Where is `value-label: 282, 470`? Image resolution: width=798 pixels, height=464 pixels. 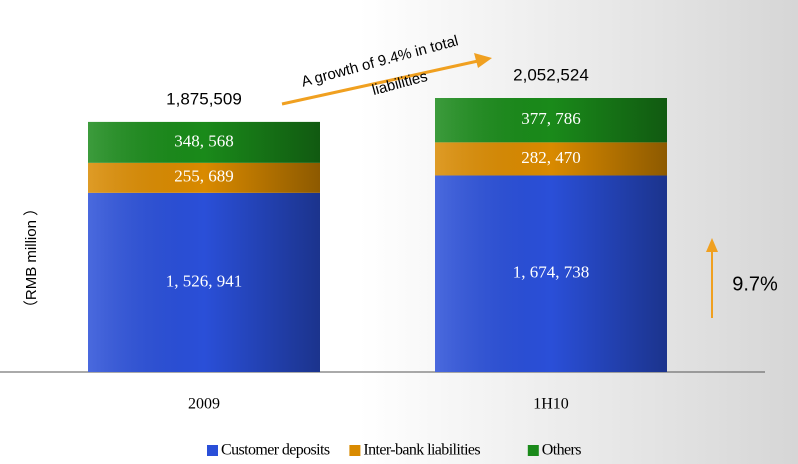 value-label: 282, 470 is located at coordinates (551, 157).